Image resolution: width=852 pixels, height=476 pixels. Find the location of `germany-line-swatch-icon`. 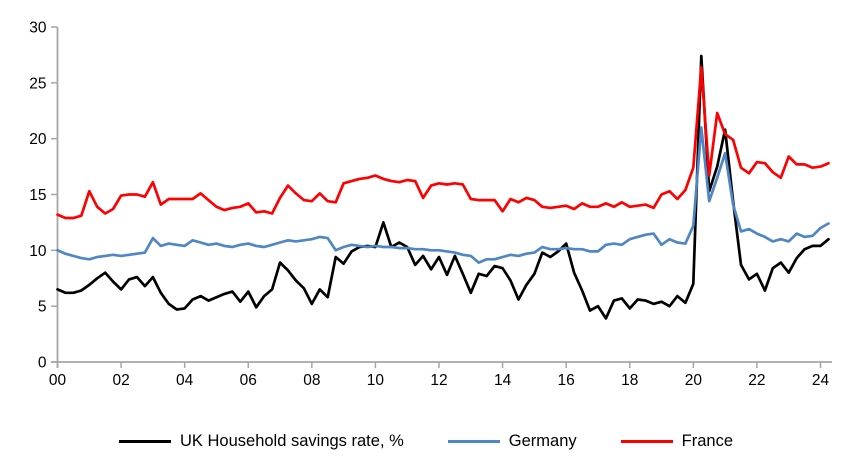

germany-line-swatch-icon is located at coordinates (473, 441).